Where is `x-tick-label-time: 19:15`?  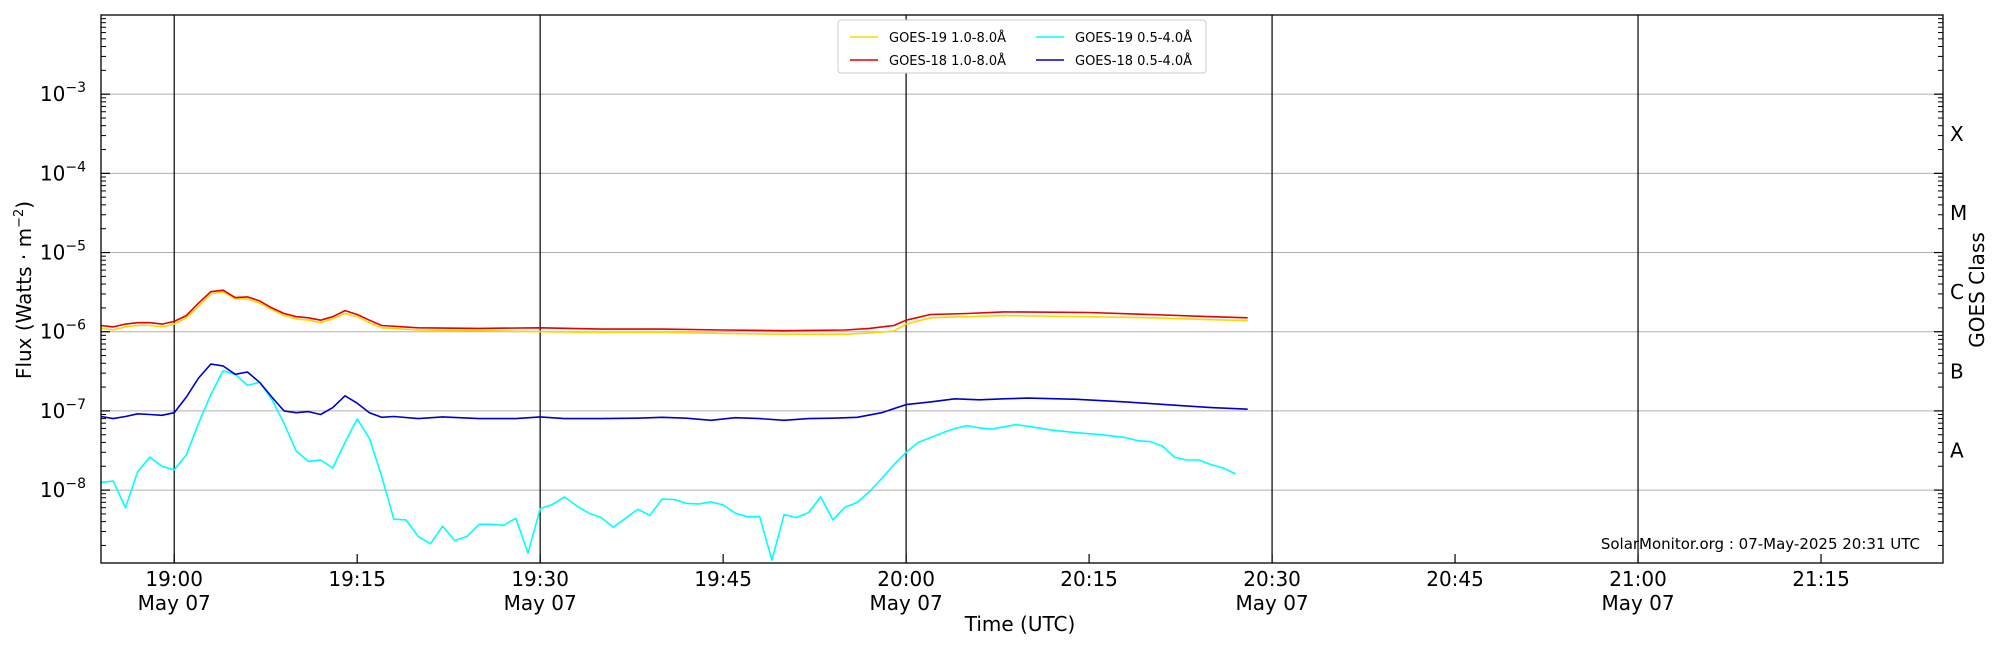 x-tick-label-time: 19:15 is located at coordinates (357, 579).